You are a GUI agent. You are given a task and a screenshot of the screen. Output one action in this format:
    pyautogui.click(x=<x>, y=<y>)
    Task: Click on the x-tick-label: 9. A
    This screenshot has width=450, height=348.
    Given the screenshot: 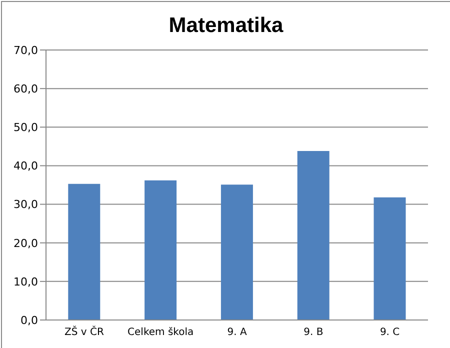 What is the action you would take?
    pyautogui.click(x=237, y=332)
    